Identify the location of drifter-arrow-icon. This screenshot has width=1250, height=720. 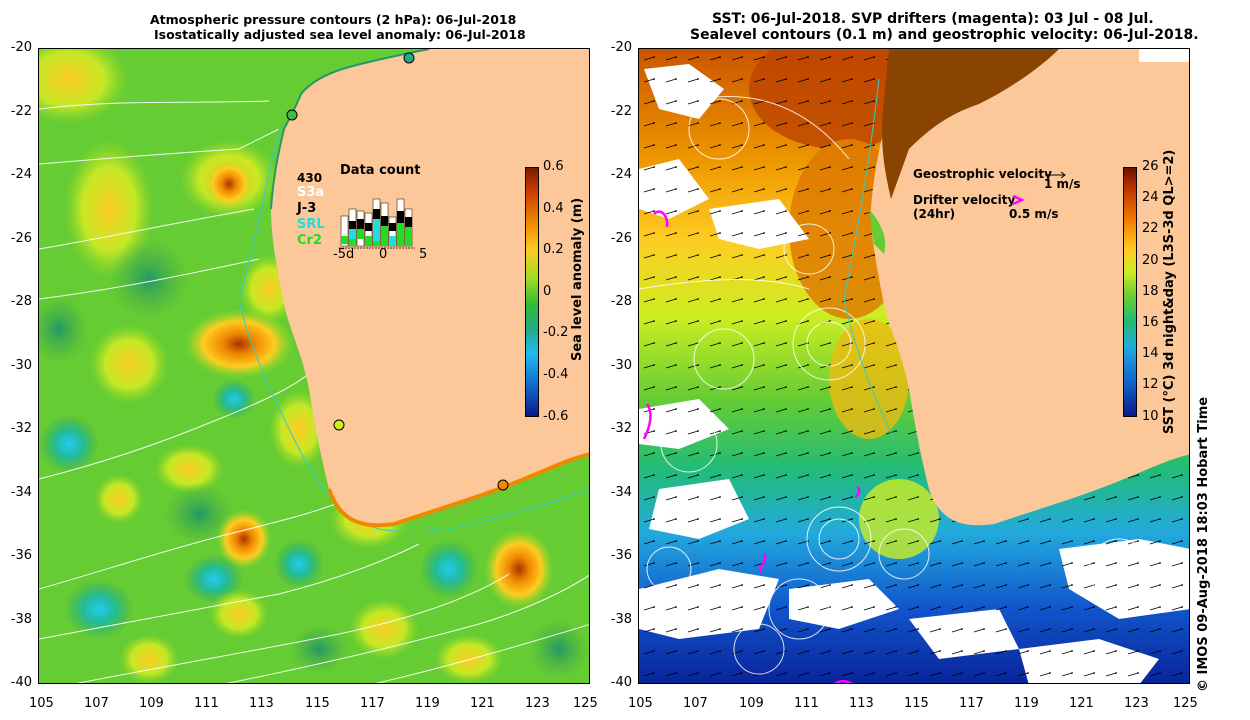
(1018, 200).